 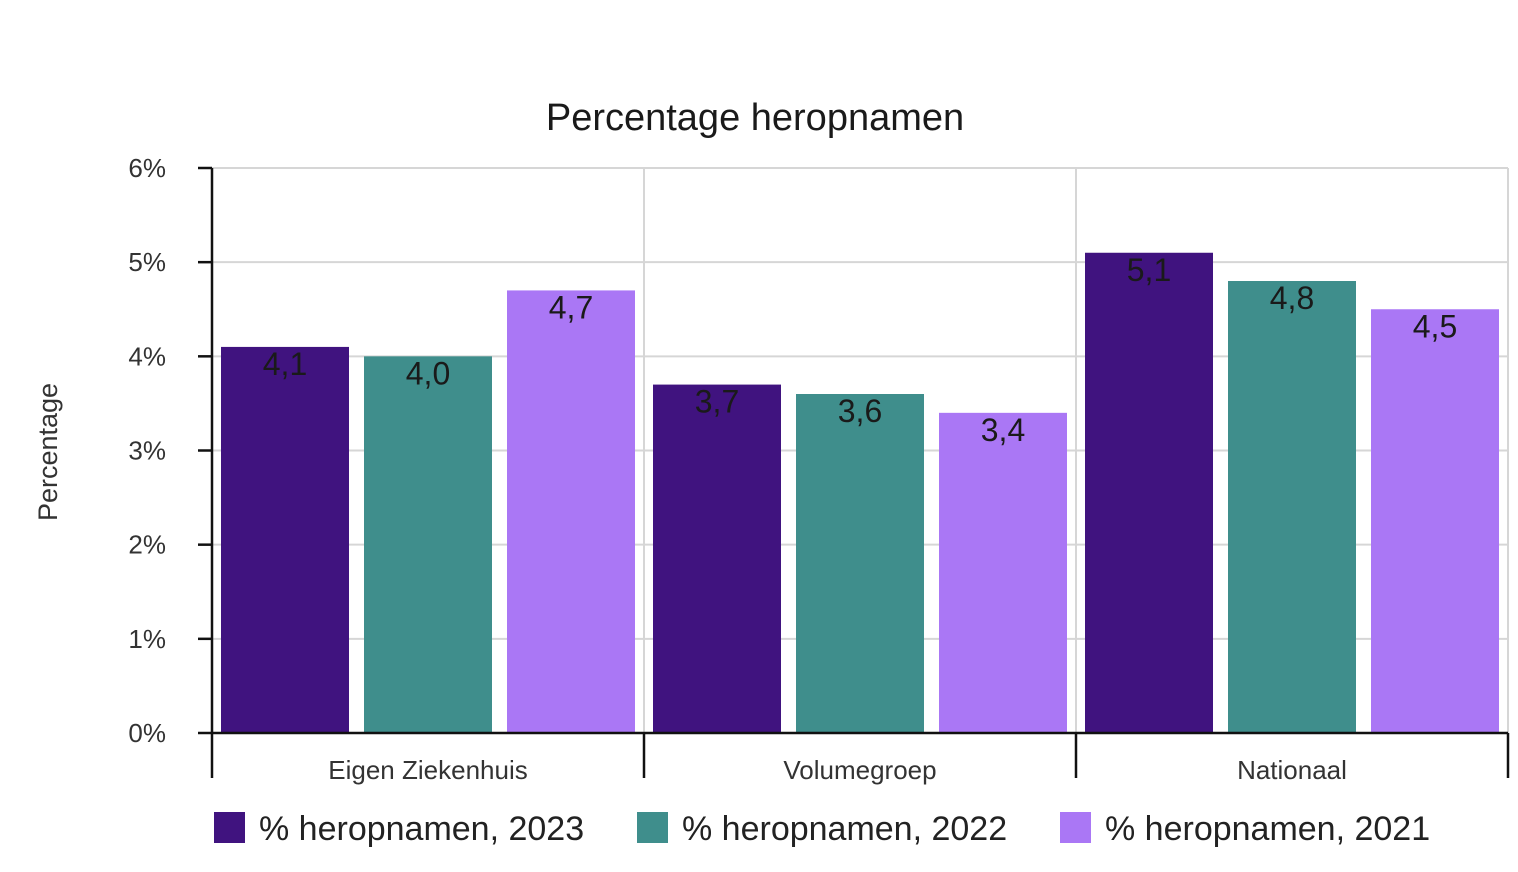 What do you see at coordinates (1149, 270) in the screenshot?
I see `data-label: 5,1` at bounding box center [1149, 270].